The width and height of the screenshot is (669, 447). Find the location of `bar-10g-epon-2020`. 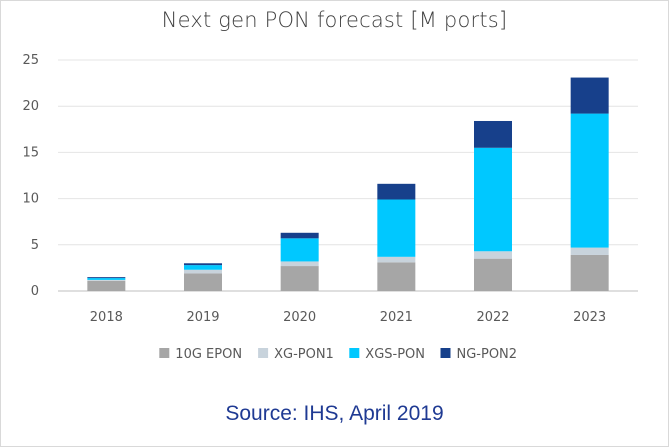

bar-10g-epon-2020 is located at coordinates (299, 278).